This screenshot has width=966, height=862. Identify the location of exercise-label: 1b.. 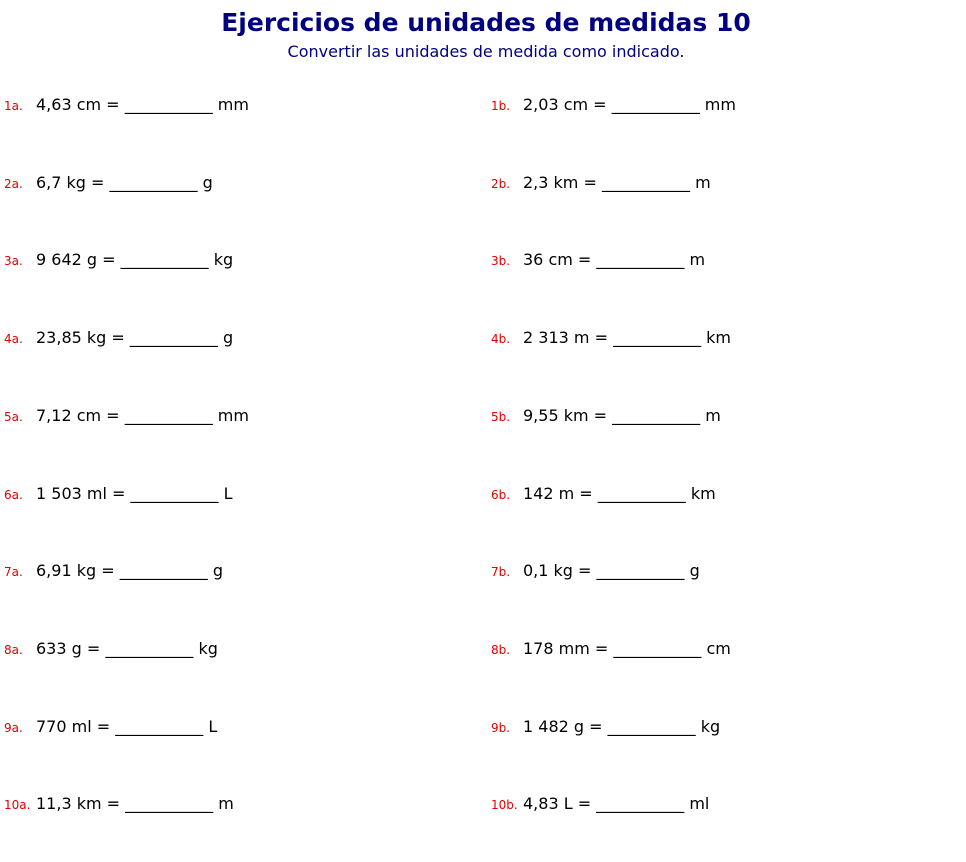
(501, 106).